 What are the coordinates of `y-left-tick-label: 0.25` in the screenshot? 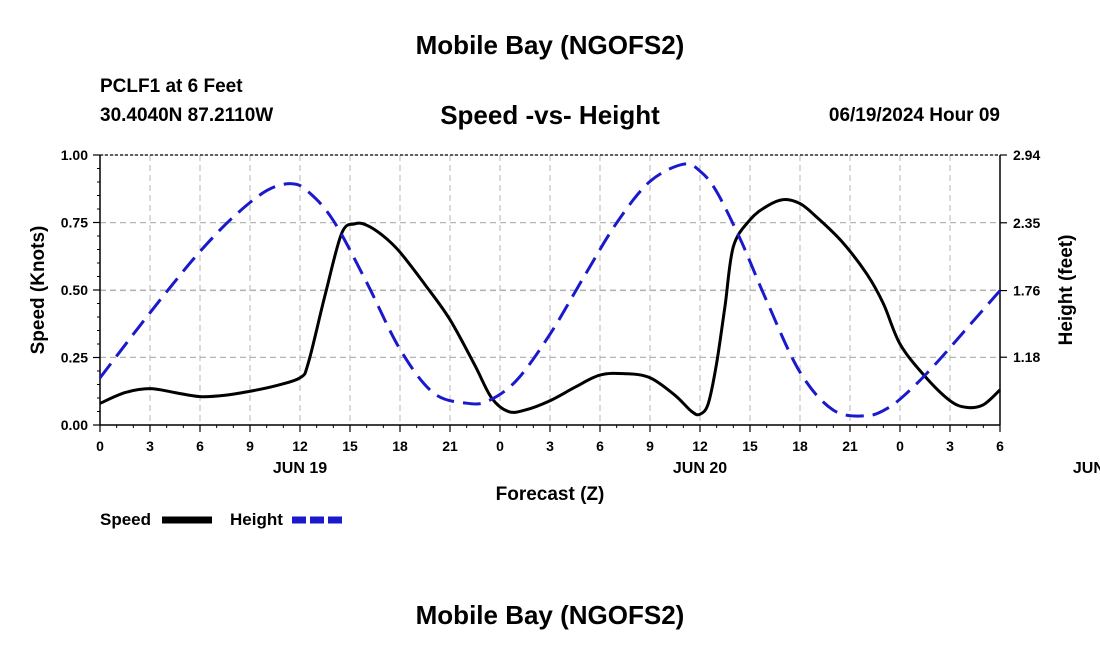 It's located at (74, 358).